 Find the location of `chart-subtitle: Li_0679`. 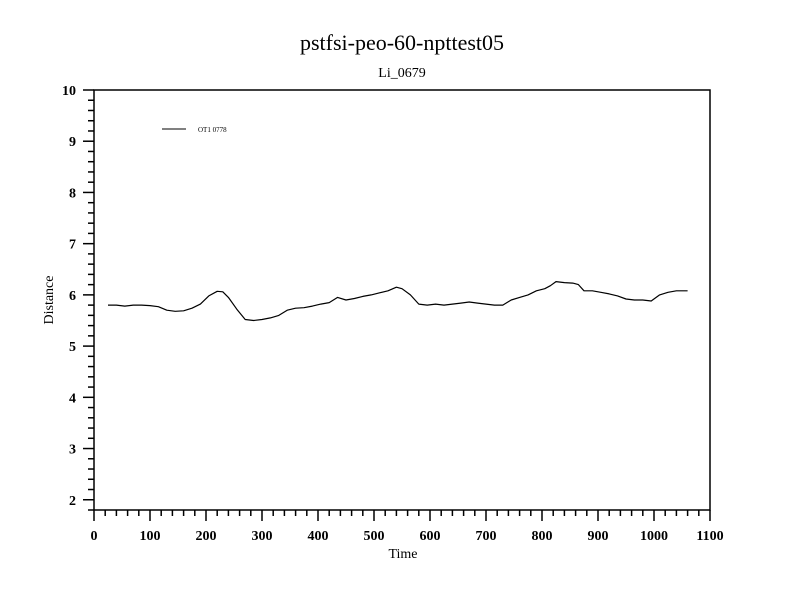

chart-subtitle: Li_0679 is located at coordinates (401, 73).